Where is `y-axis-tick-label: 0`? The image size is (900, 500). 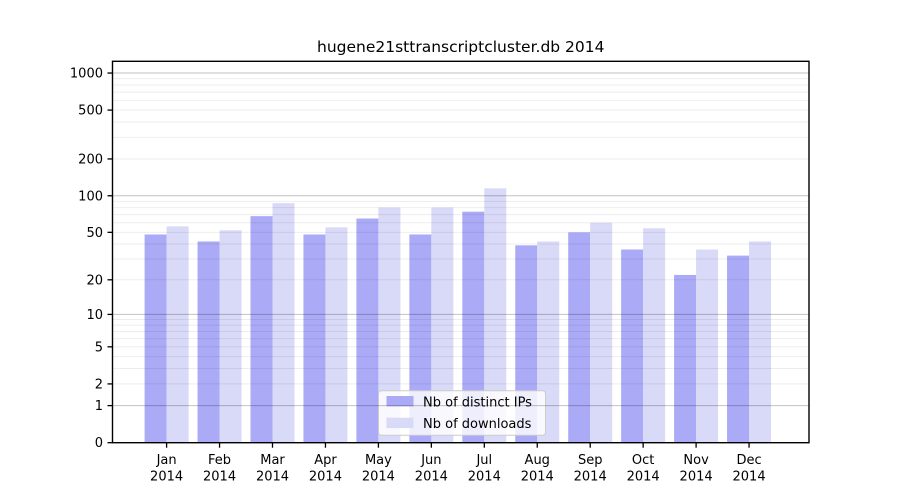 y-axis-tick-label: 0 is located at coordinates (99, 443).